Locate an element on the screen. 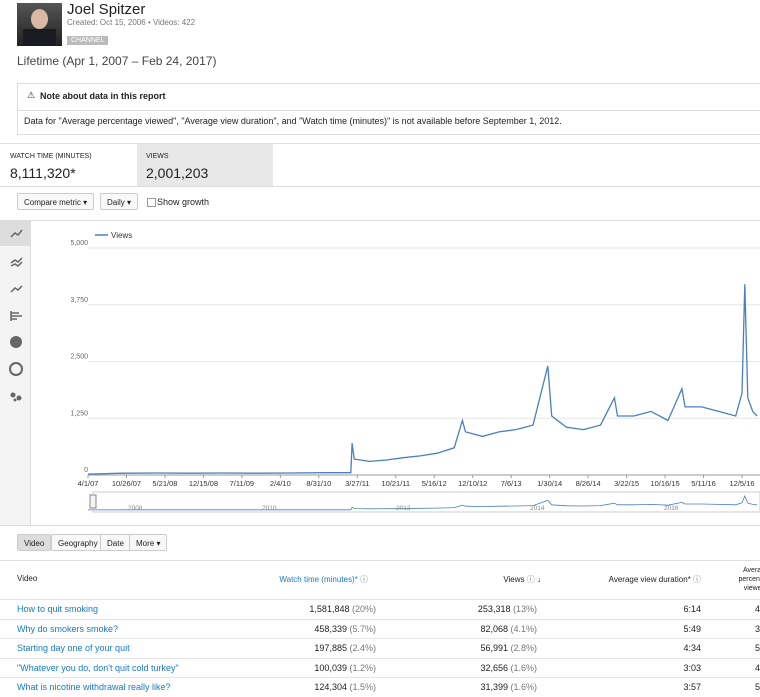 The height and width of the screenshot is (697, 760). y-tick-label: 1,250 is located at coordinates (79, 413).